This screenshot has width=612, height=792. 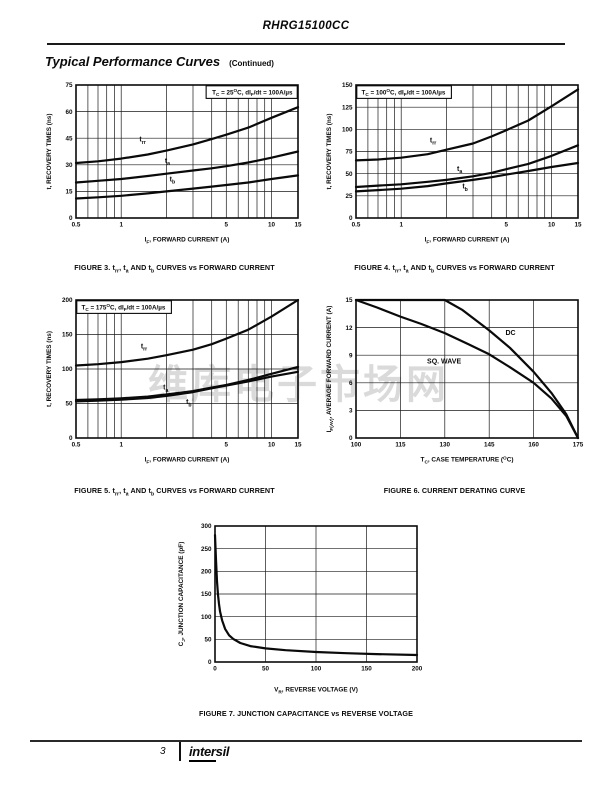 I want to click on x-tick-label: 200, so click(x=417, y=669).